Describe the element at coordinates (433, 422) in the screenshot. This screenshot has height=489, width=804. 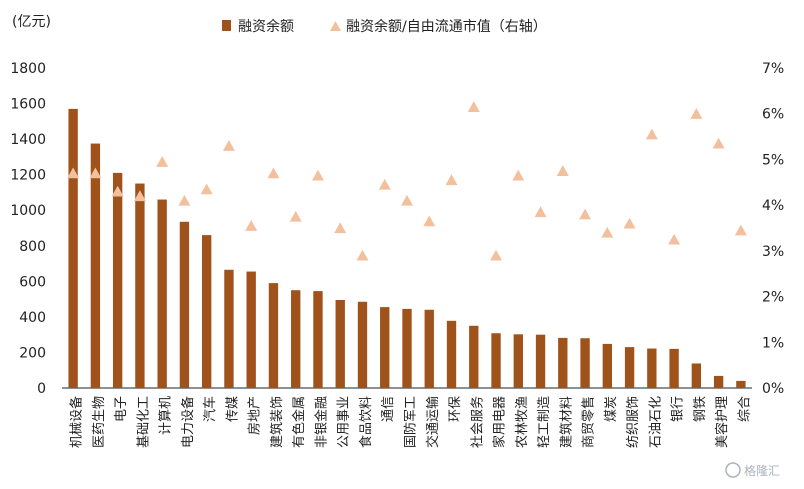
I see `x-tick-label: 交通运输` at that location.